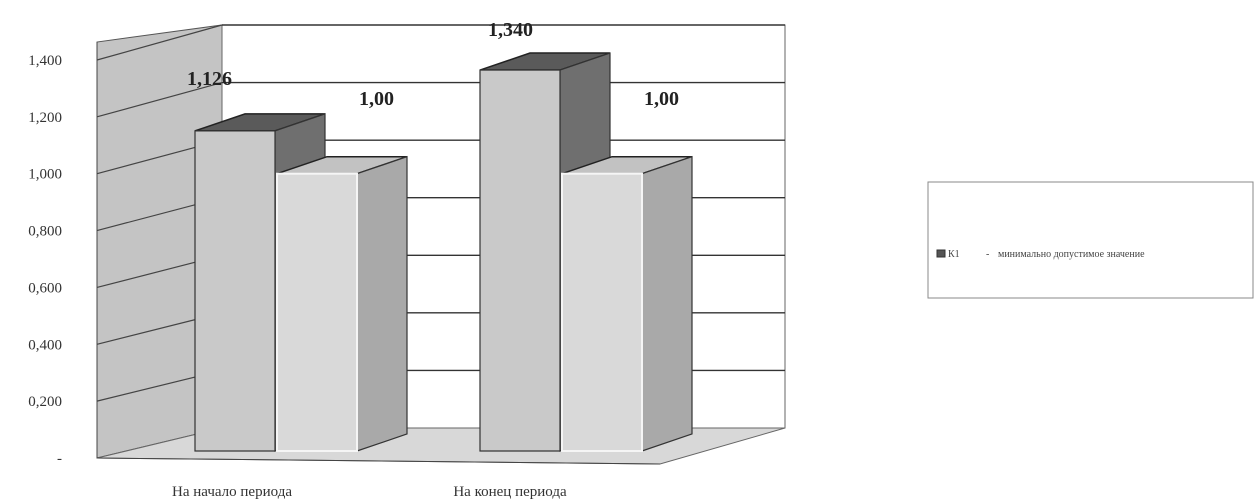 The width and height of the screenshot is (1255, 500). What do you see at coordinates (45, 345) in the screenshot?
I see `y-tick-label: 0,400` at bounding box center [45, 345].